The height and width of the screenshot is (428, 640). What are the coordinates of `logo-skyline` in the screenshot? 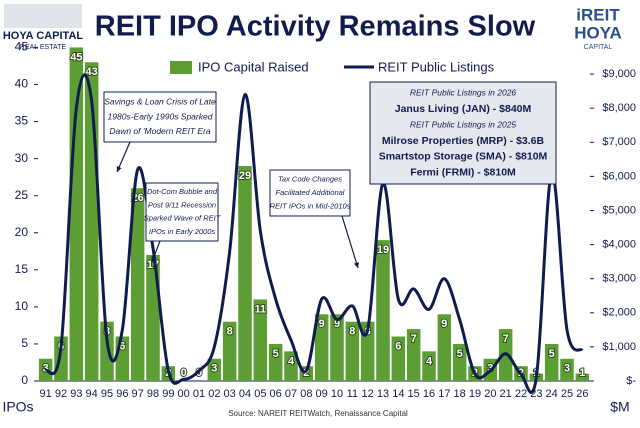 It's located at (43, 16).